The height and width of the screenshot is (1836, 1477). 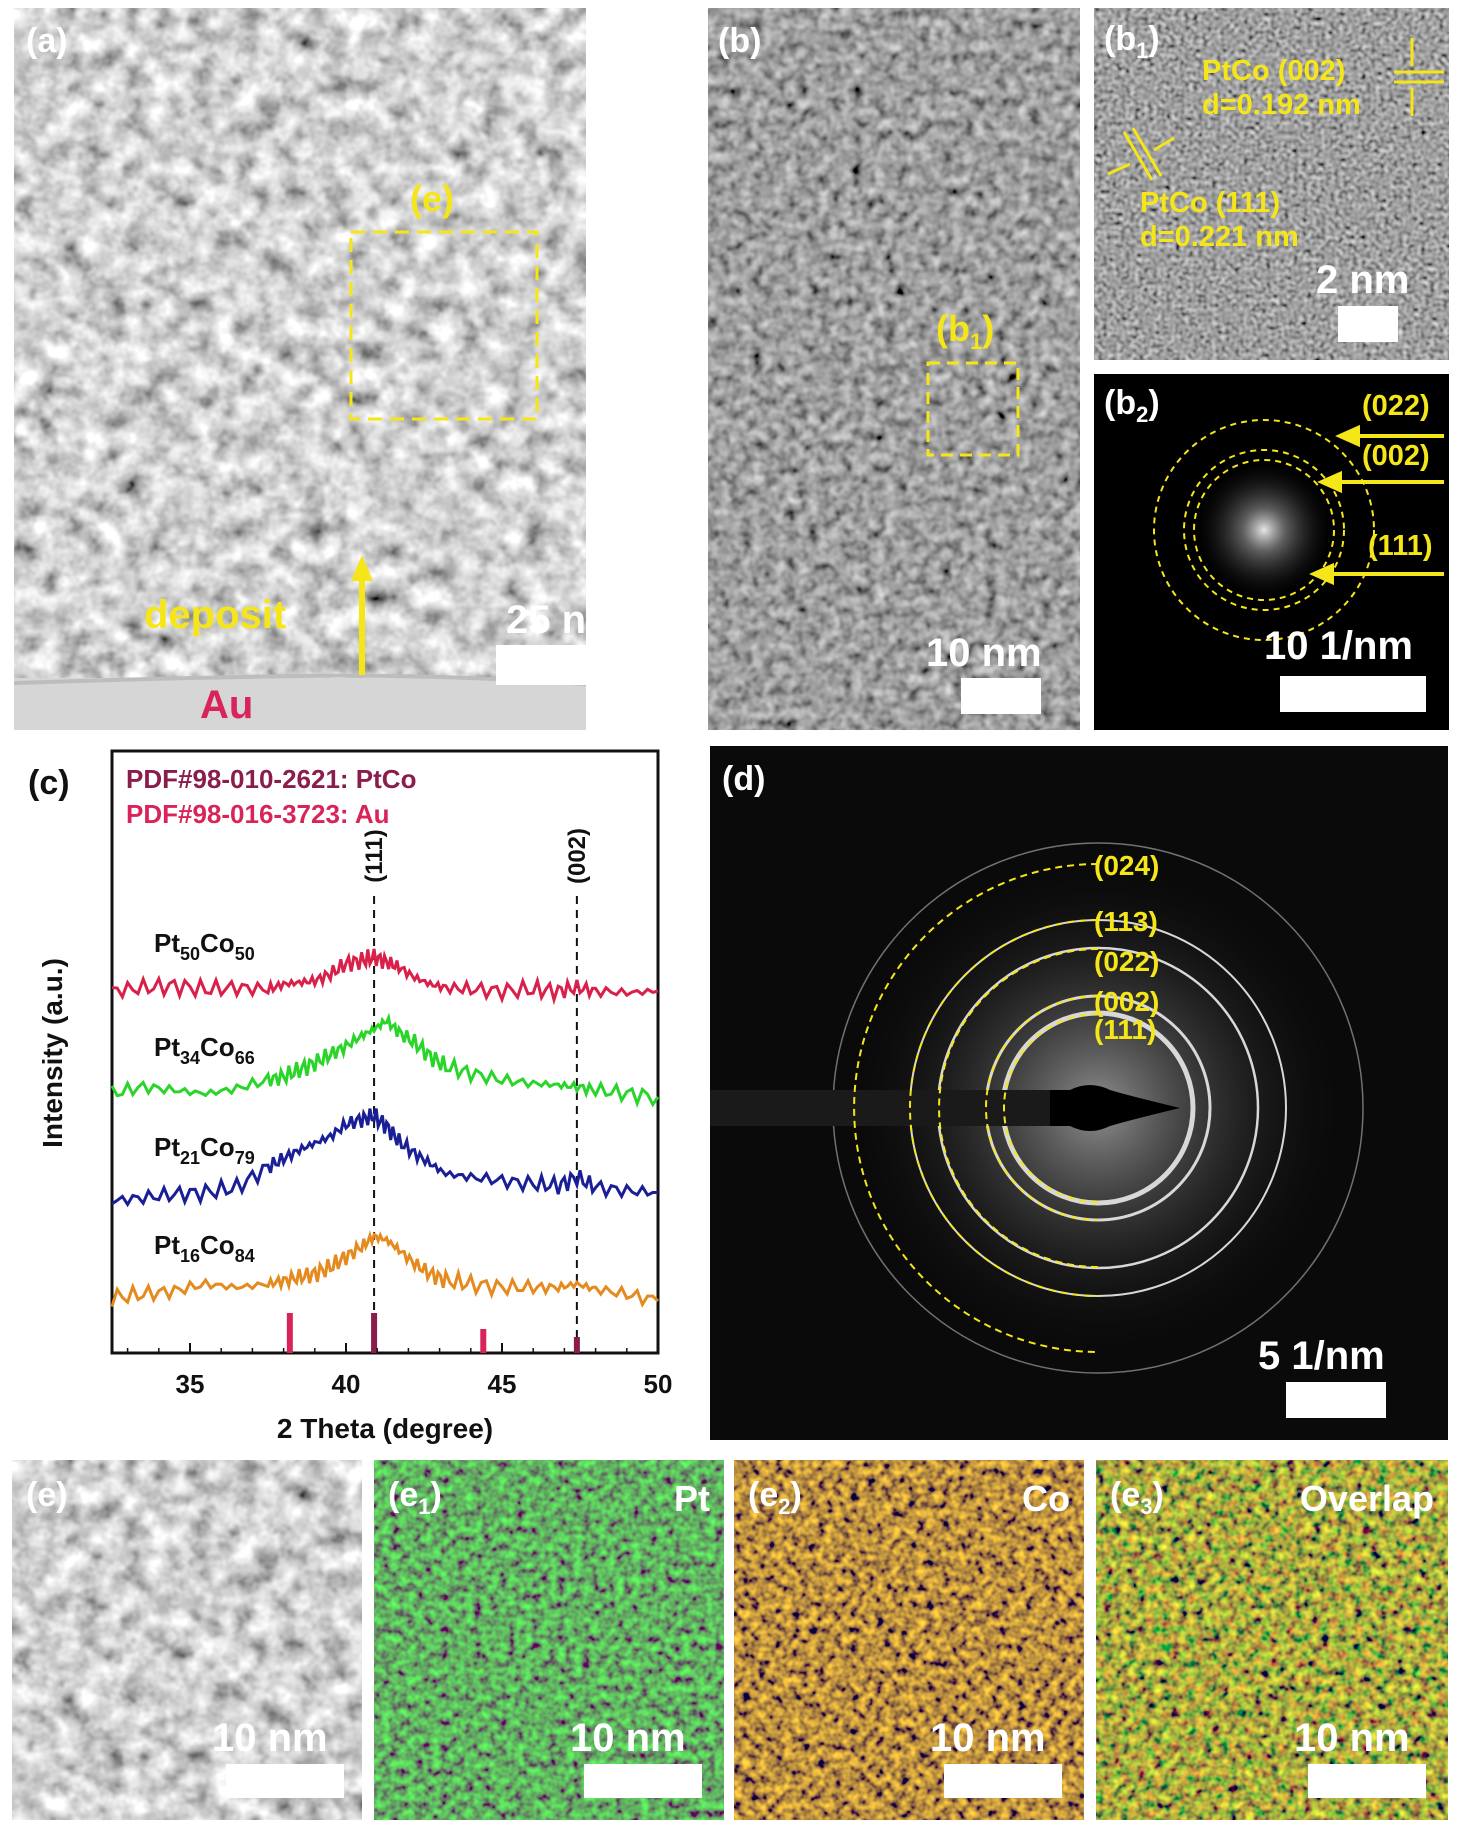 I want to click on x-tick-label: 35, so click(x=190, y=1384).